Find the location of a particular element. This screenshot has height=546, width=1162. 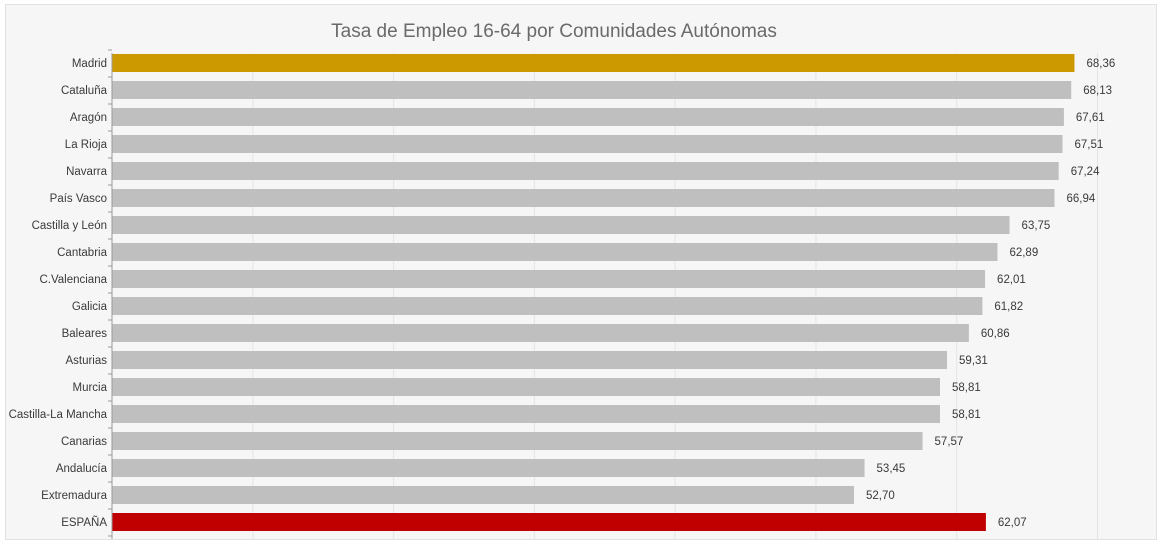

category-label: Aragón is located at coordinates (88, 118).